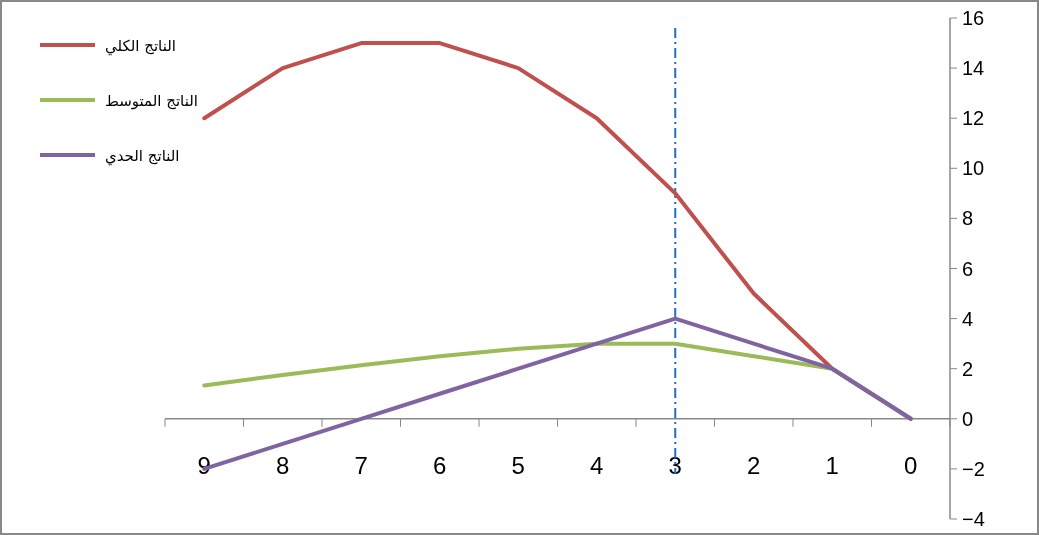 The height and width of the screenshot is (535, 1039). What do you see at coordinates (973, 18) in the screenshot?
I see `y-tick-label: 16` at bounding box center [973, 18].